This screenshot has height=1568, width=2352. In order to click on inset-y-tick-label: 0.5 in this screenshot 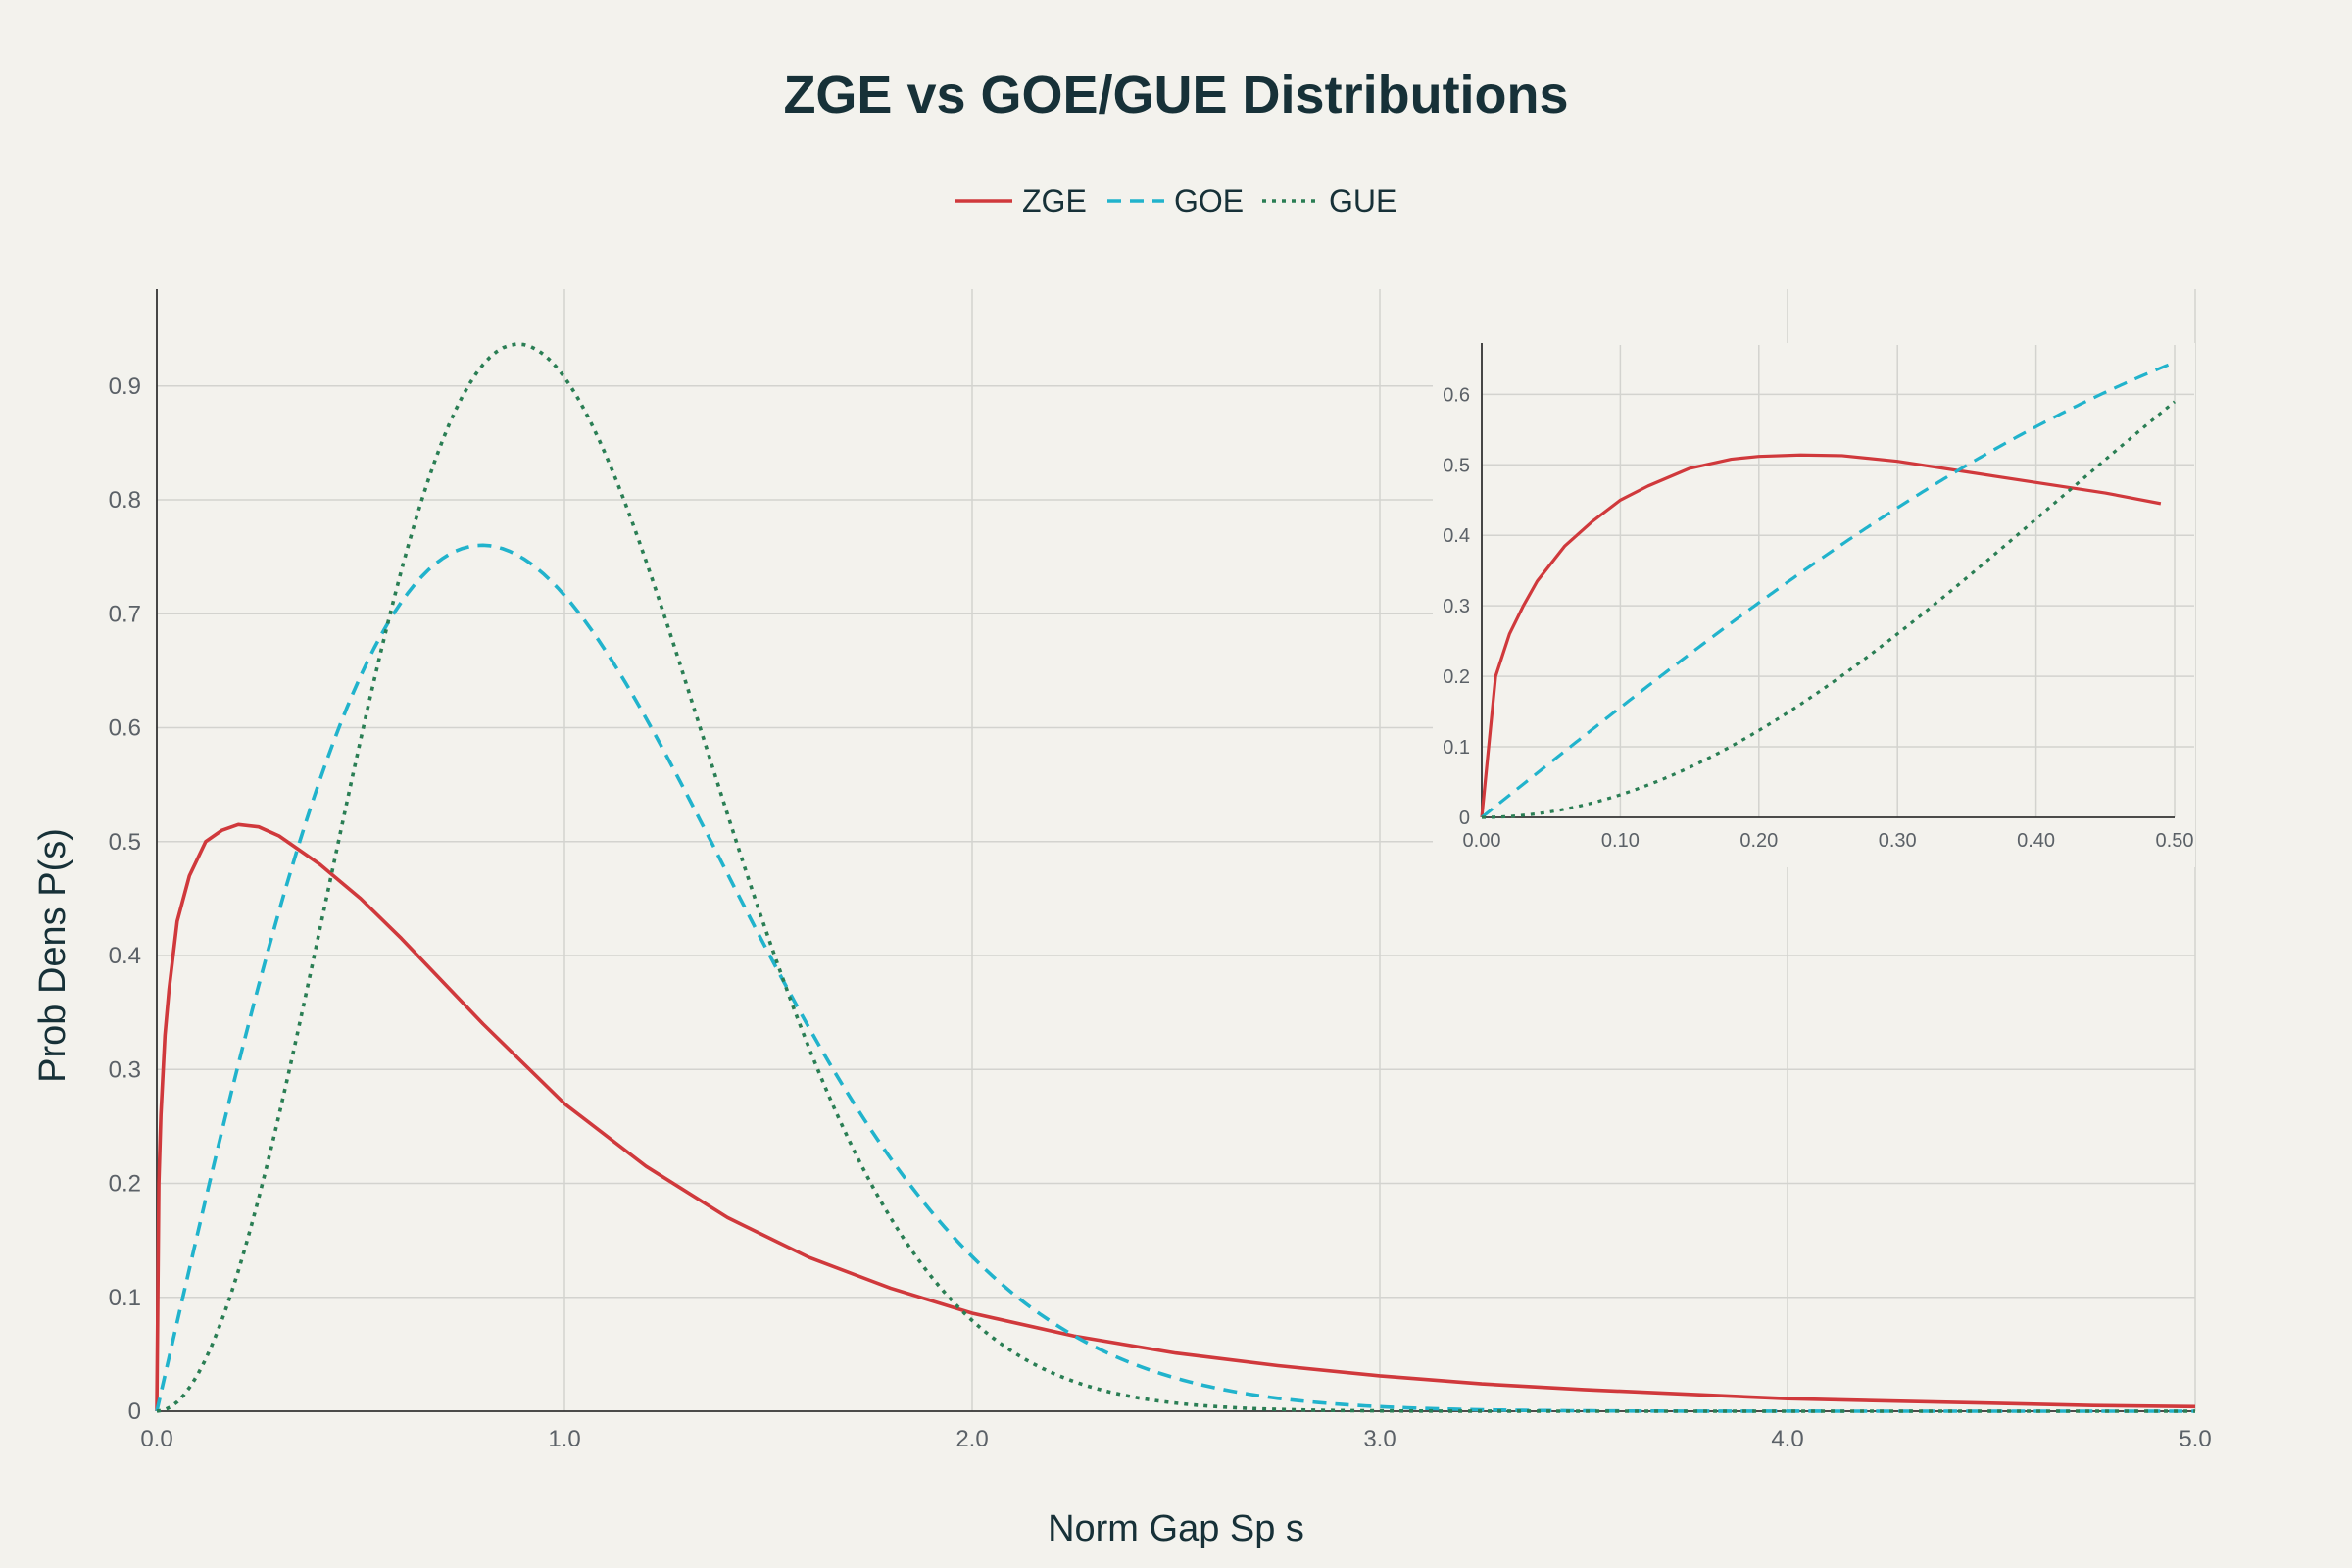, I will do `click(1456, 465)`.